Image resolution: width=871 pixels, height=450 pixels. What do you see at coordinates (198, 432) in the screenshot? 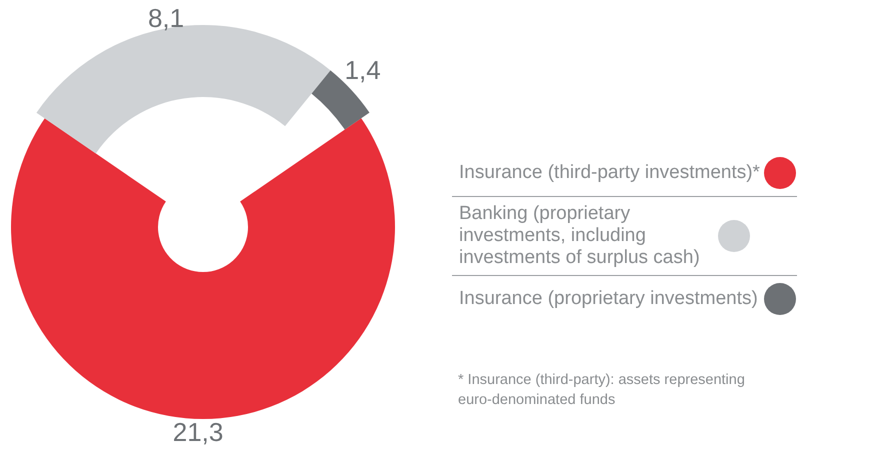
I see `data-label: 21,3` at bounding box center [198, 432].